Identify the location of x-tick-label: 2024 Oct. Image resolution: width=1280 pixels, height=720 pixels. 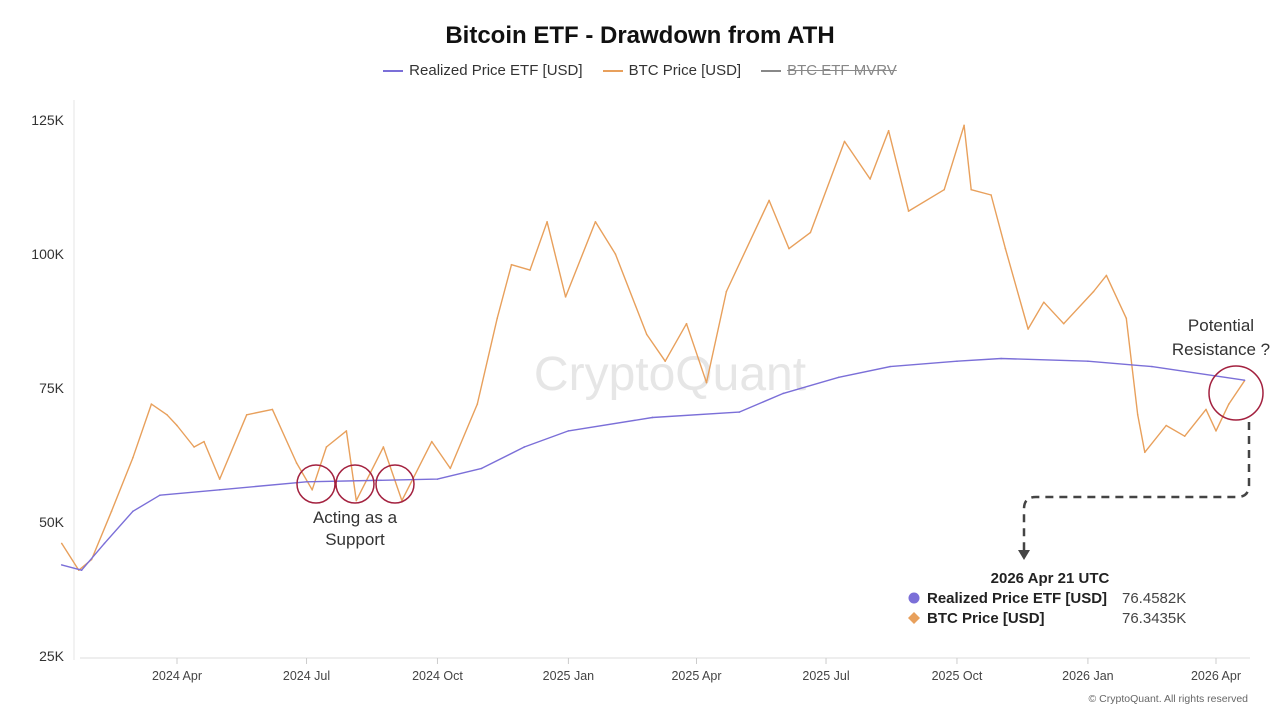
(437, 676).